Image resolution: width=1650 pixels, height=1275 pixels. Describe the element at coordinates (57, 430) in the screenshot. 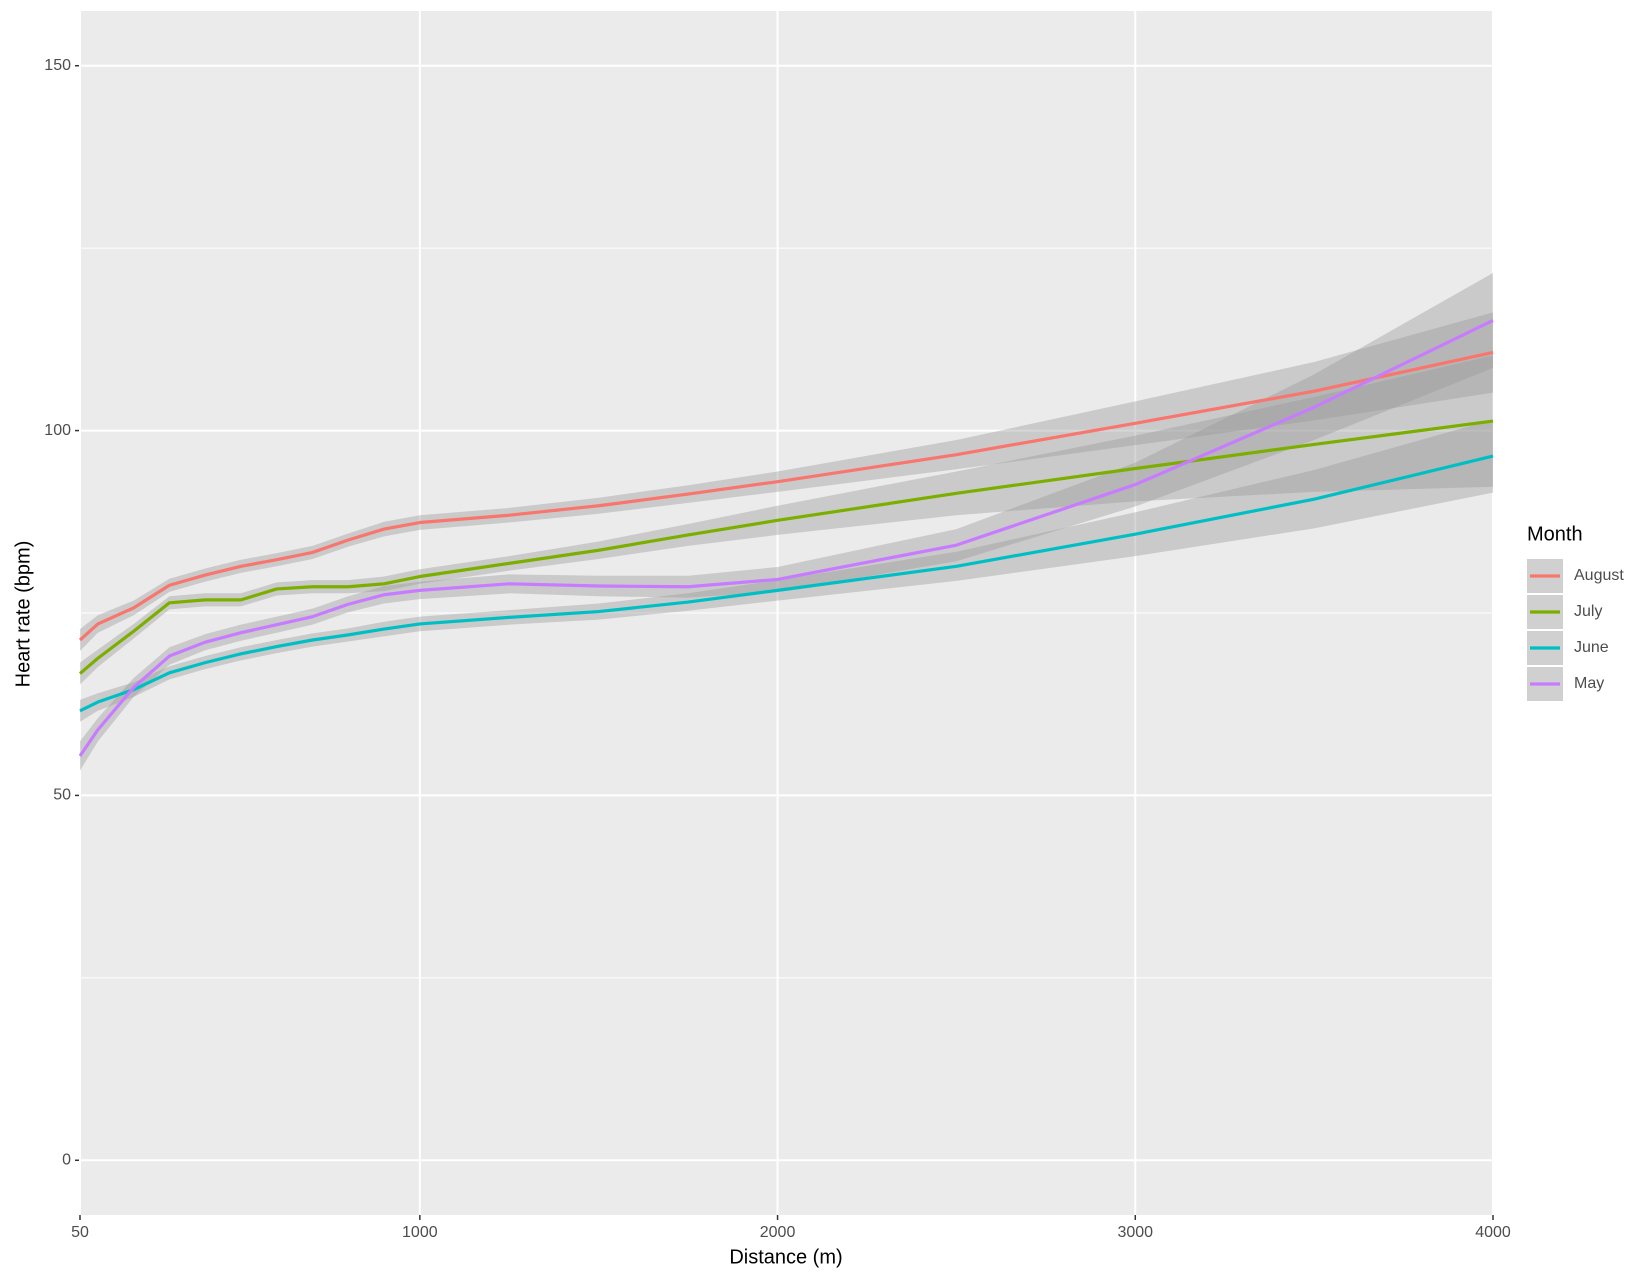

I see `y-tick-label: 100` at that location.